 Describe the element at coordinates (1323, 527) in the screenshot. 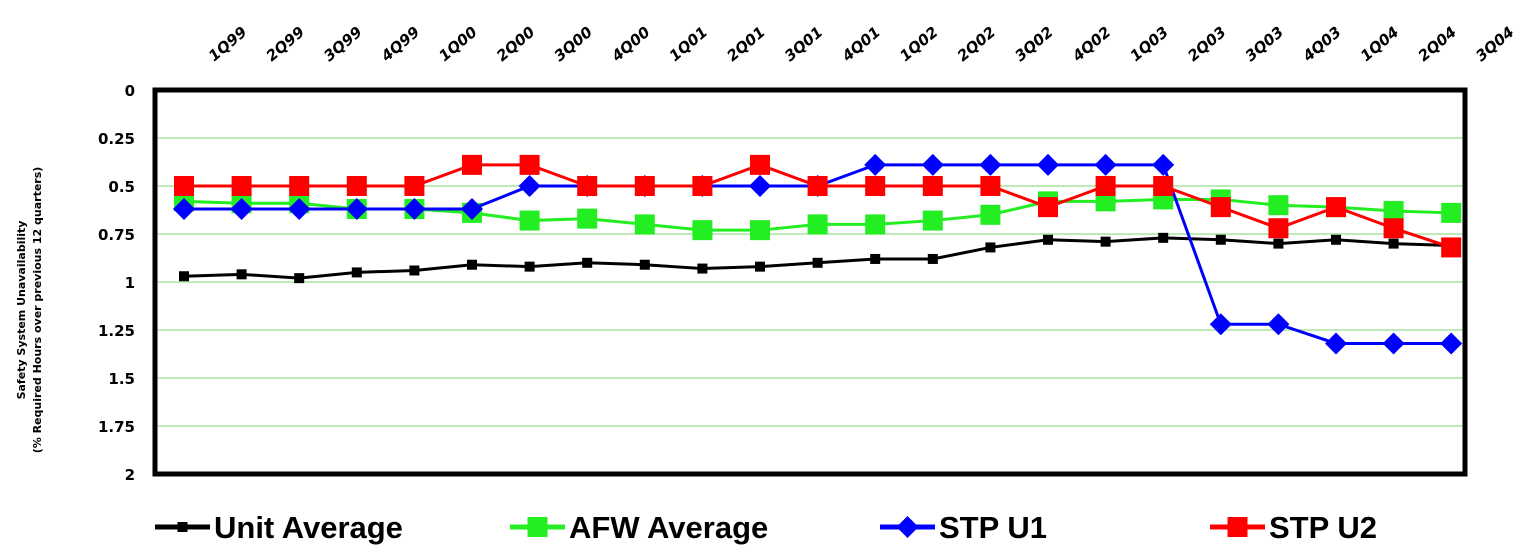

I see `legend-label: STP U2` at that location.